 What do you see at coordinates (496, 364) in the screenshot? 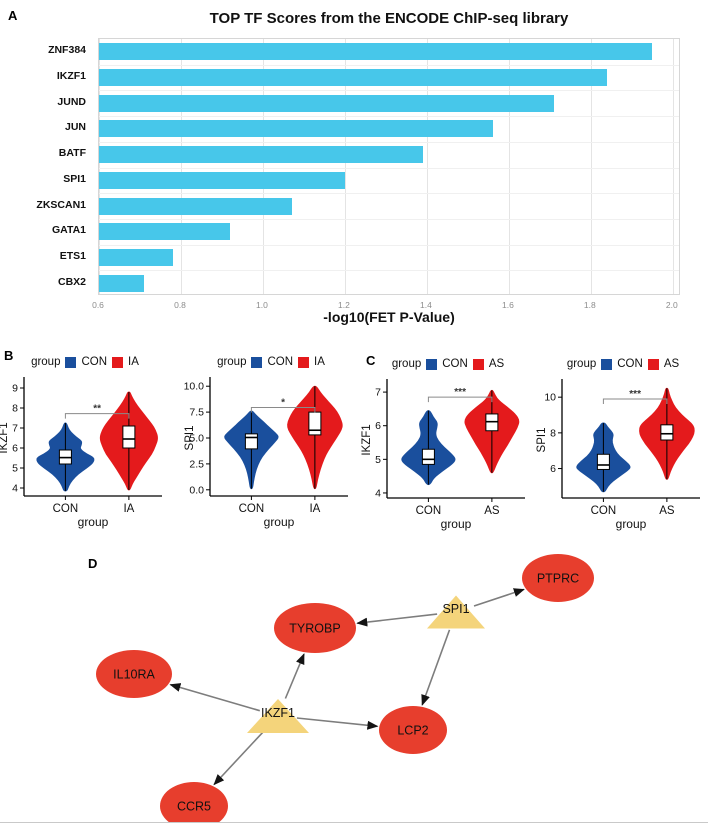
I see `legend-item-AS: AS` at bounding box center [496, 364].